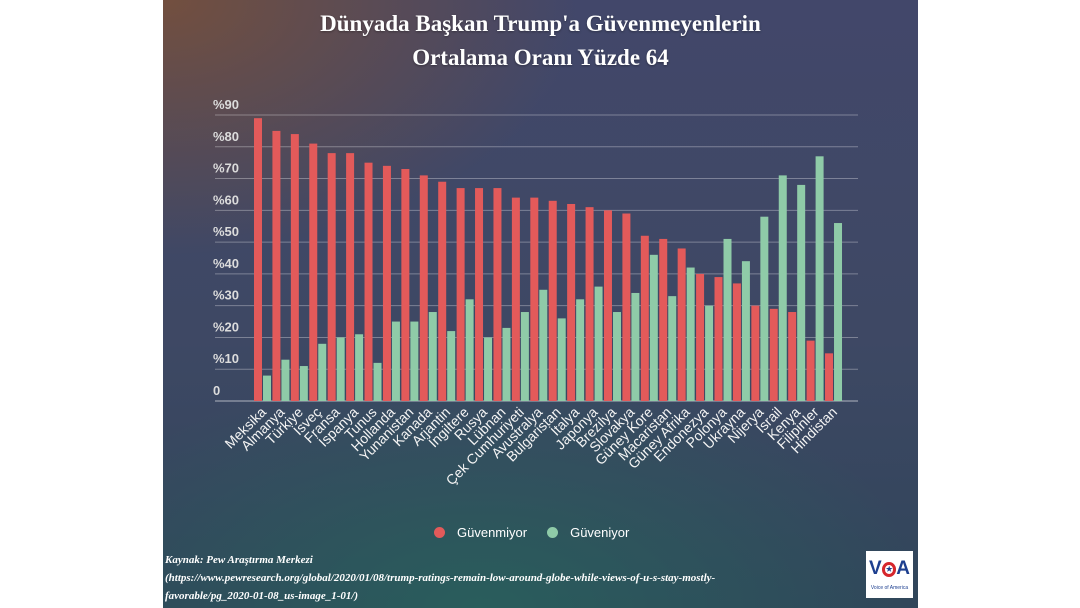 This screenshot has height=608, width=1080. Describe the element at coordinates (226, 263) in the screenshot. I see `y-tick-label: %40` at that location.